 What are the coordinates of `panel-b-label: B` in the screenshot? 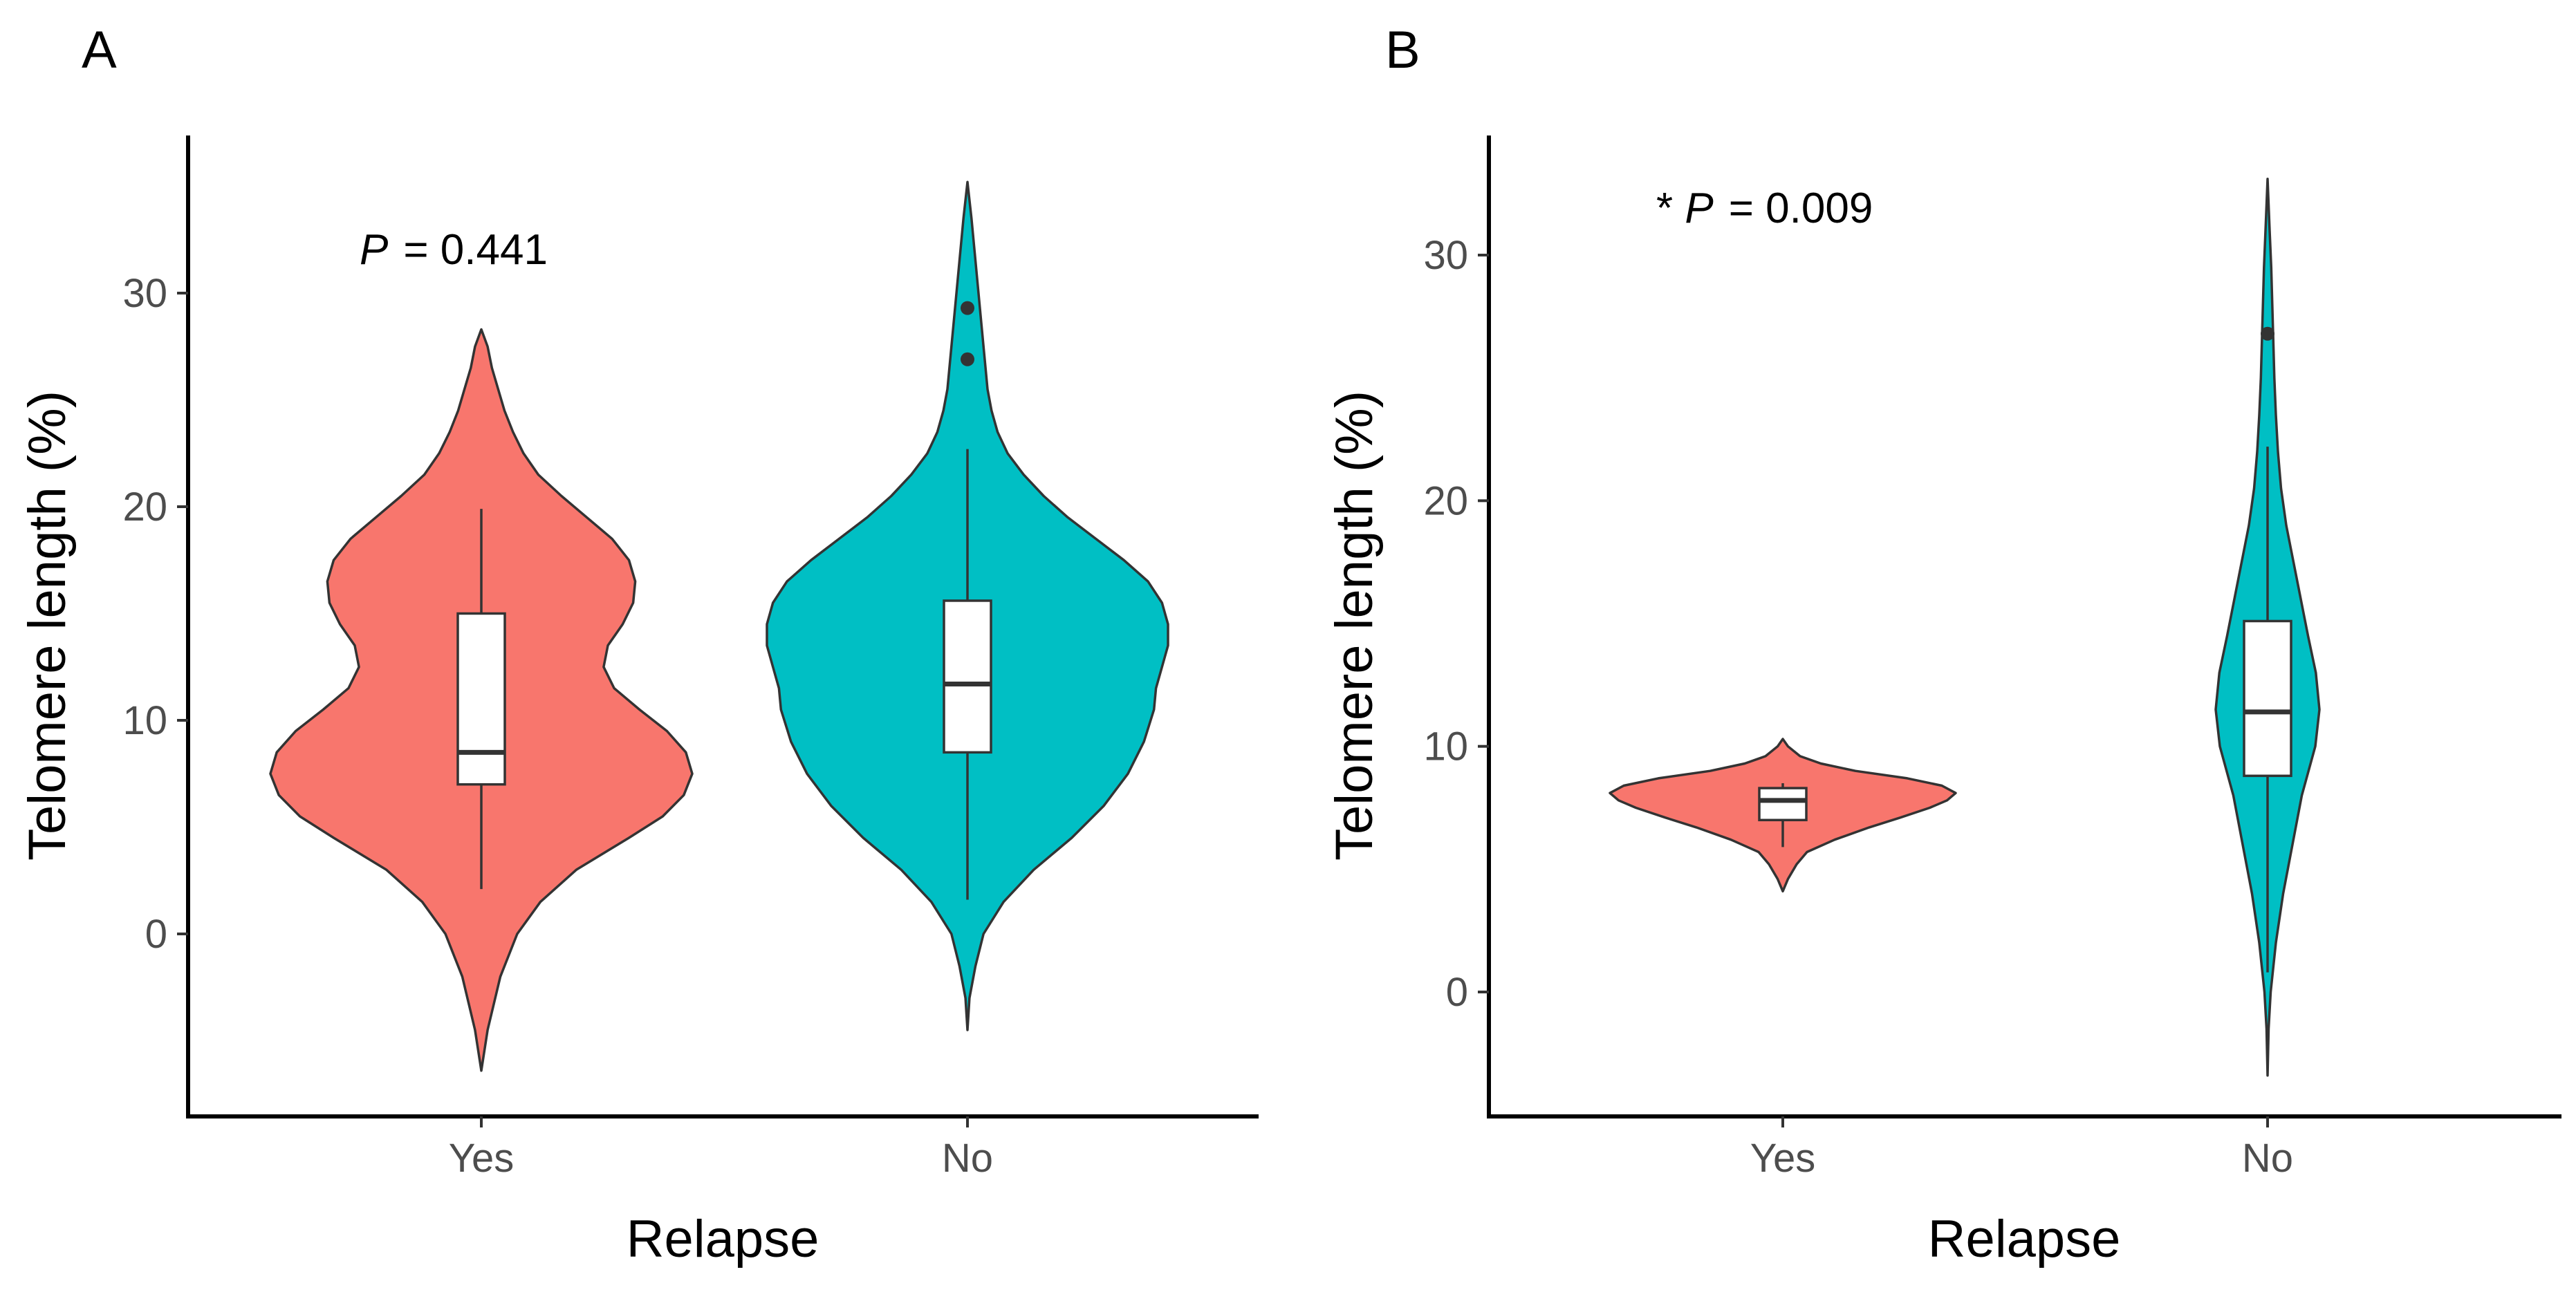 It's located at (1402, 50).